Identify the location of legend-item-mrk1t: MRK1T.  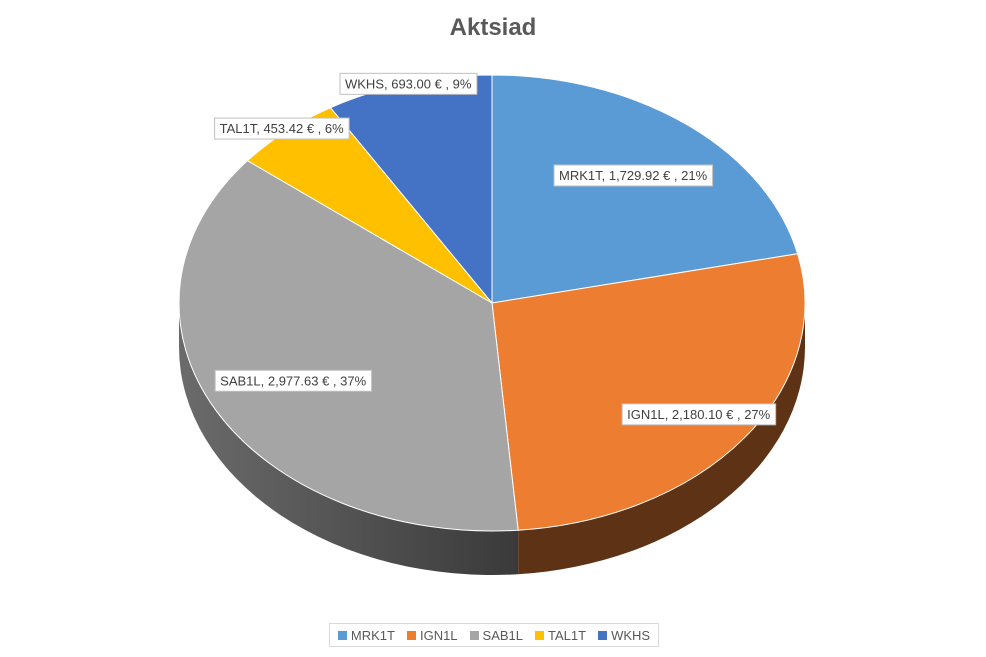
(366, 635).